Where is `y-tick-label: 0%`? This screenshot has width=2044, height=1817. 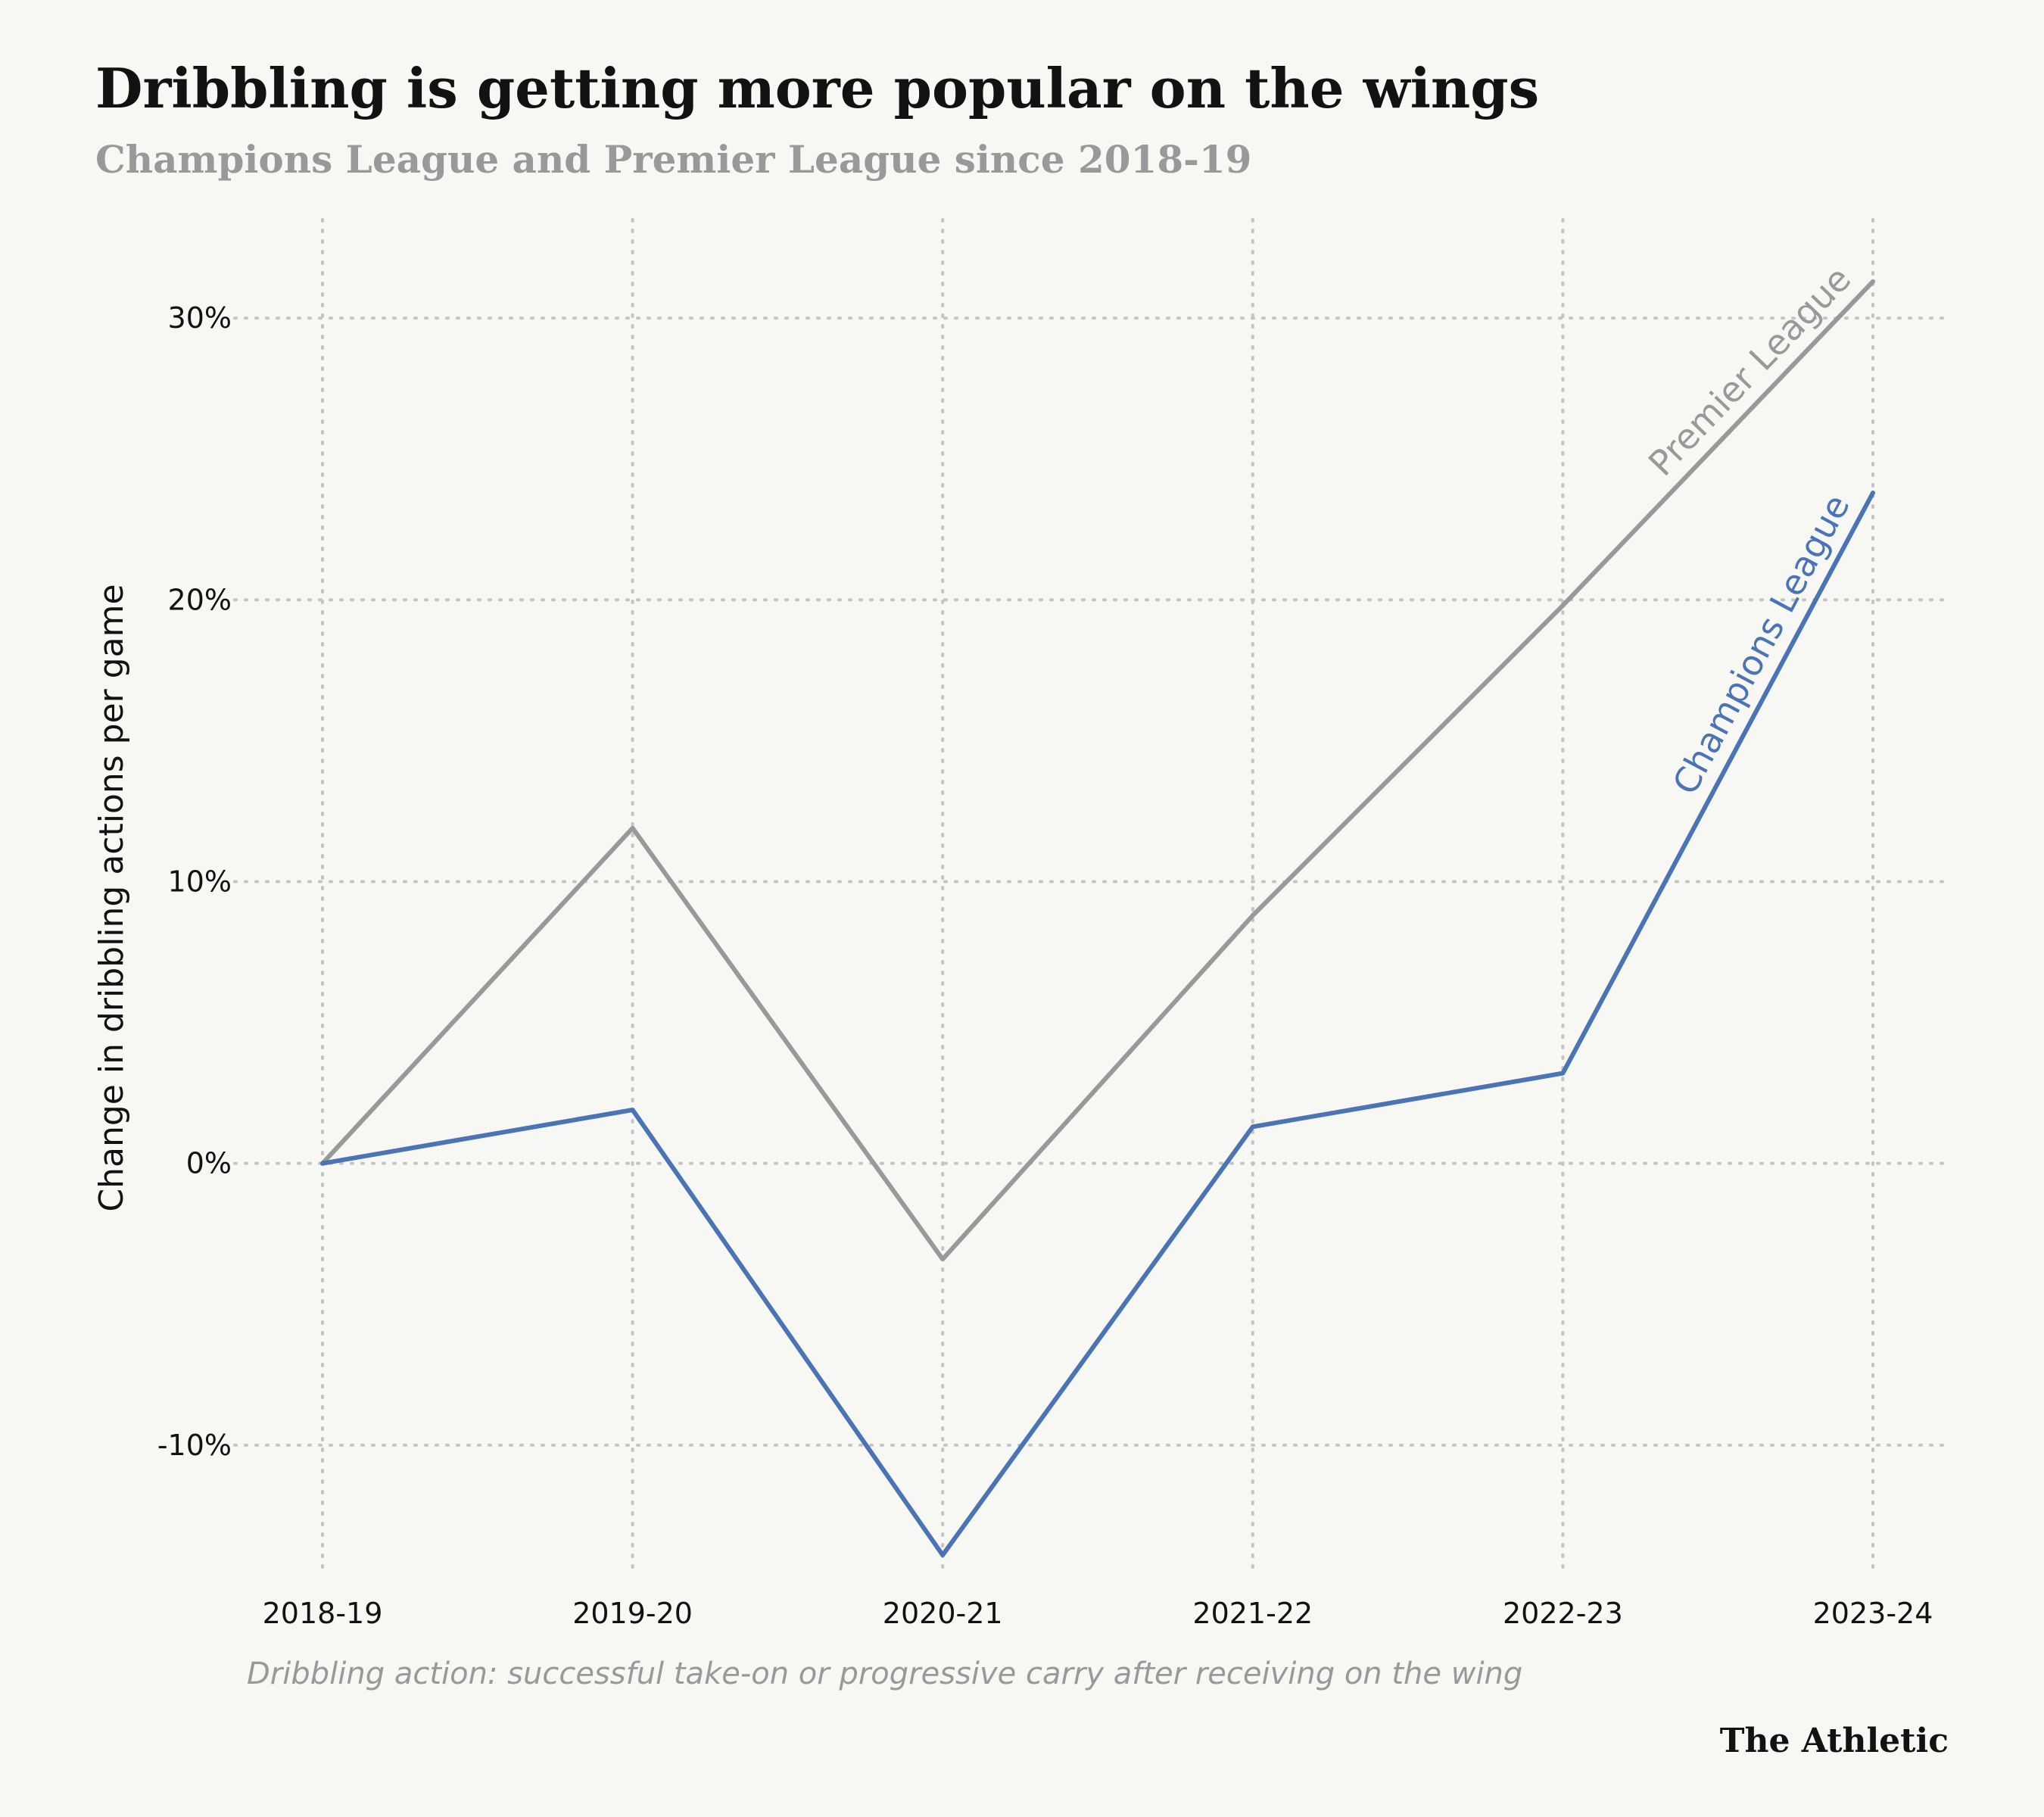 y-tick-label: 0% is located at coordinates (209, 1163).